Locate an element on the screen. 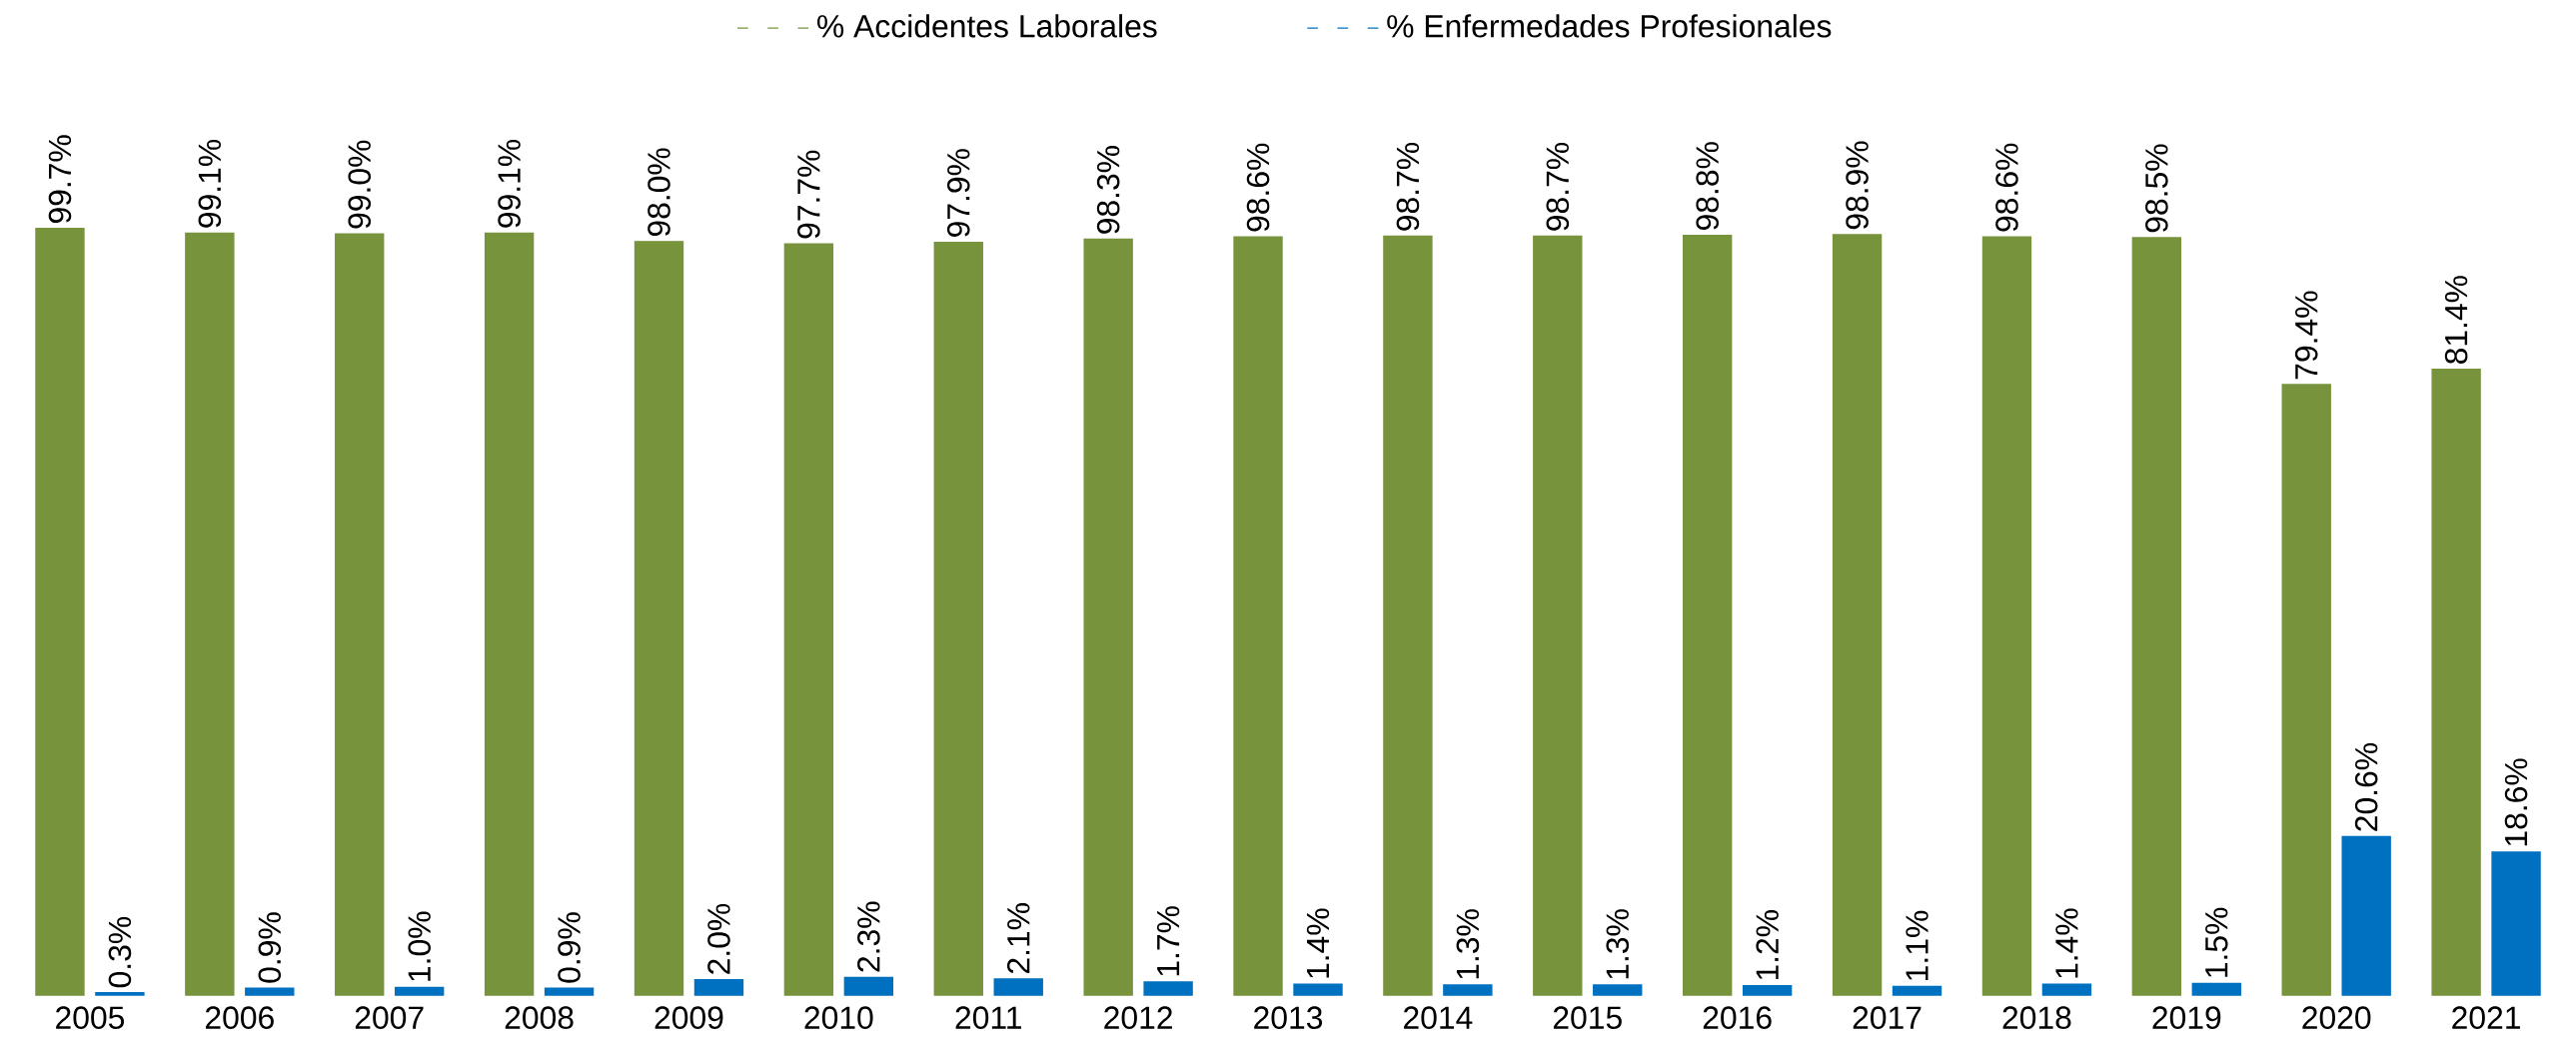 The height and width of the screenshot is (1040, 2576). data-label: 20.6% is located at coordinates (2366, 787).